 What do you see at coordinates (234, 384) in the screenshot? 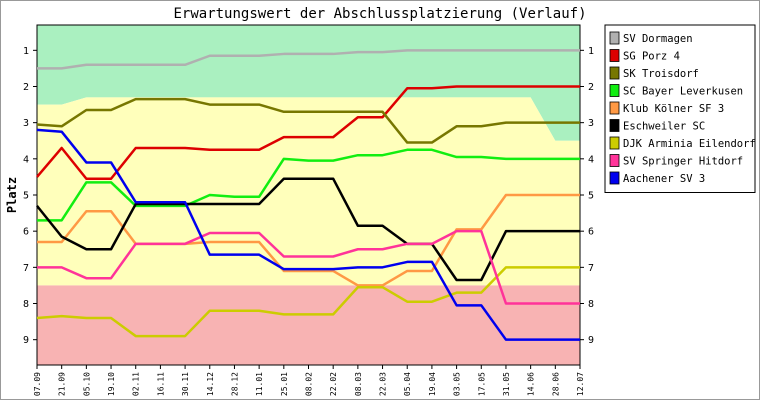
I see `x-tick-label: 28.12` at bounding box center [234, 384].